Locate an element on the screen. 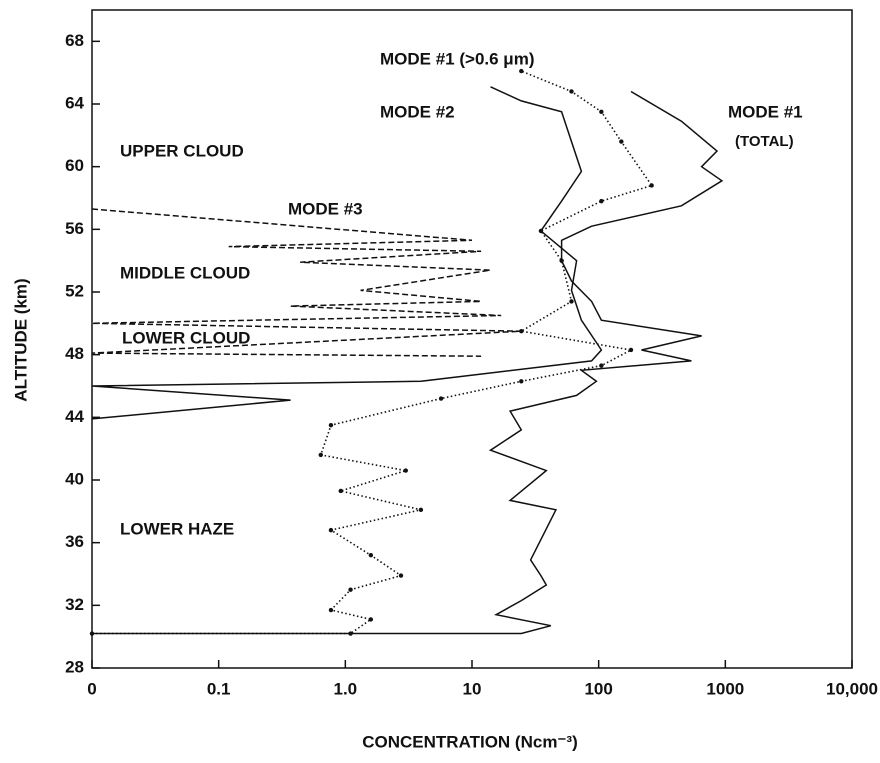  x-tick-label: 100 is located at coordinates (598, 688).